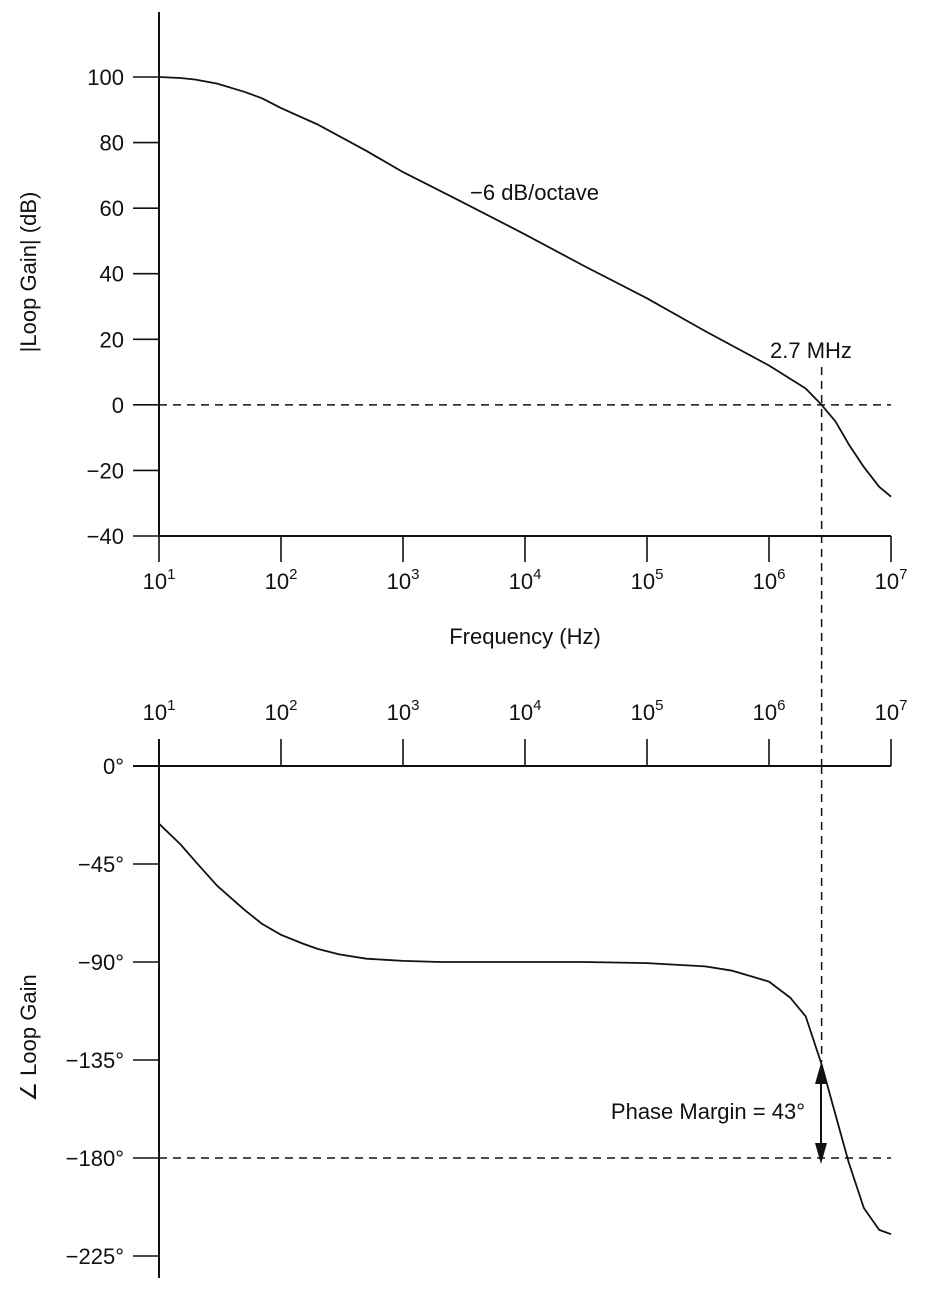 The width and height of the screenshot is (928, 1305). What do you see at coordinates (769, 711) in the screenshot?
I see `phase-x-tick-label-5: 10⁶` at bounding box center [769, 711].